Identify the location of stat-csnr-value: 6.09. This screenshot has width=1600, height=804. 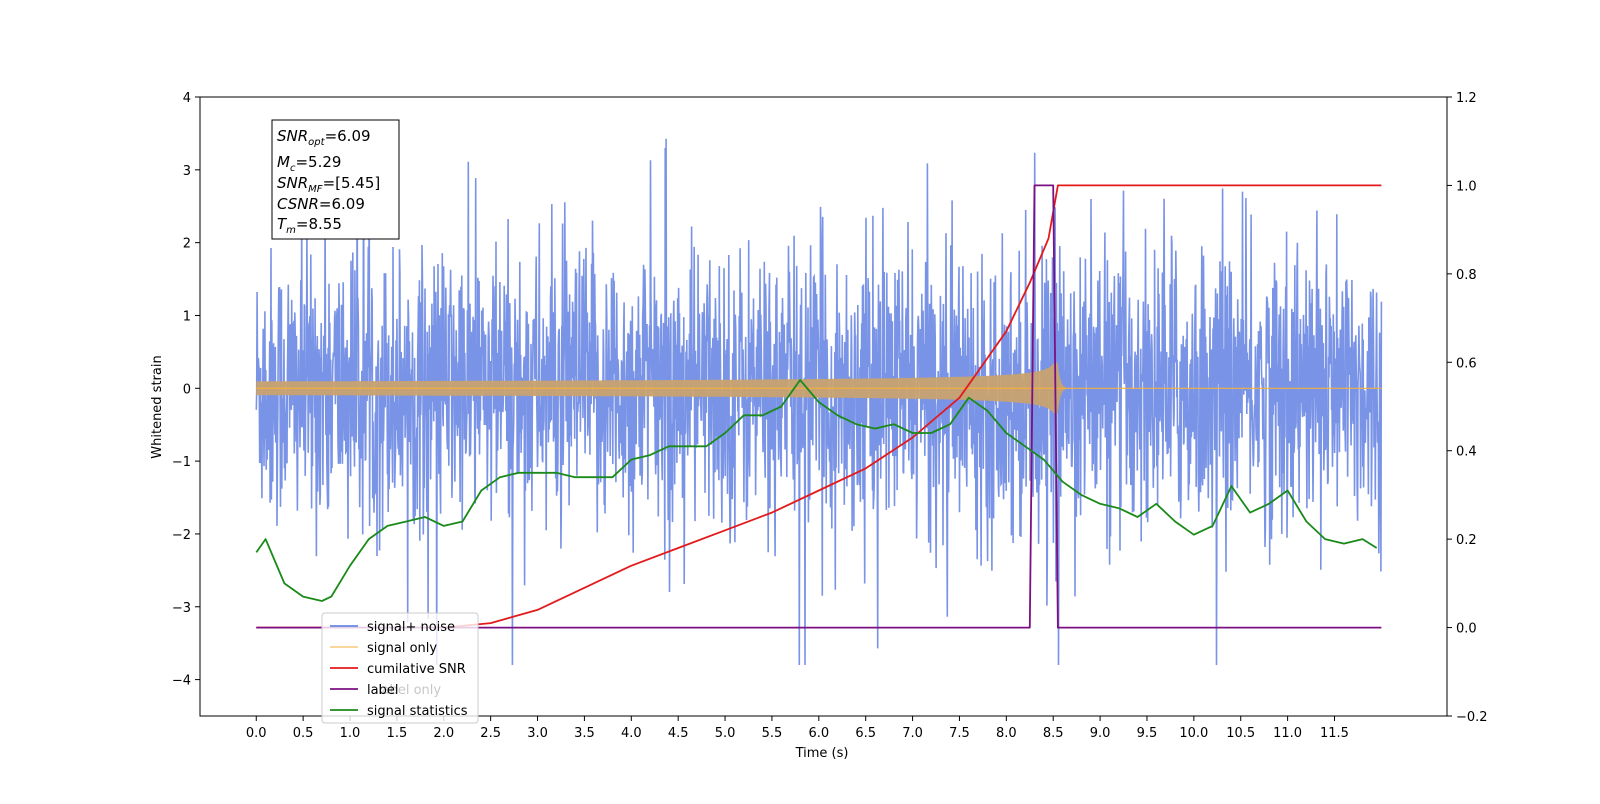
(348, 204).